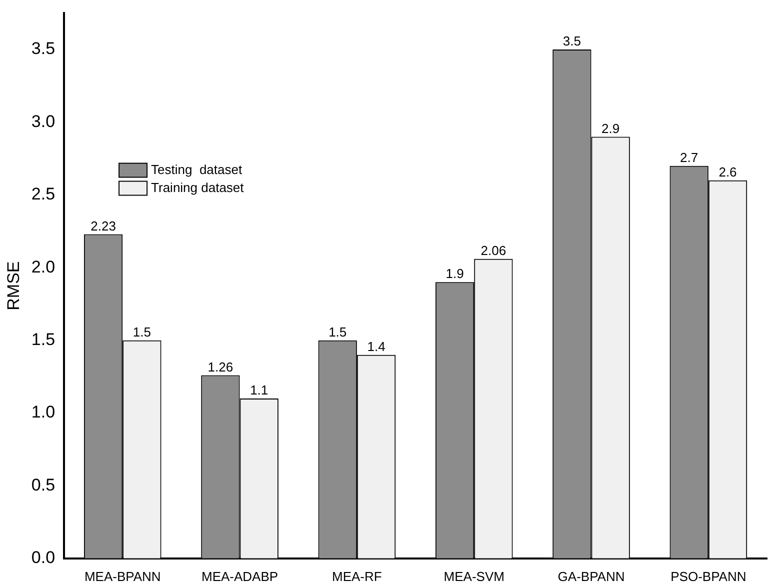 Image resolution: width=775 pixels, height=588 pixels. I want to click on legend-label: Testing dataset, so click(196, 169).